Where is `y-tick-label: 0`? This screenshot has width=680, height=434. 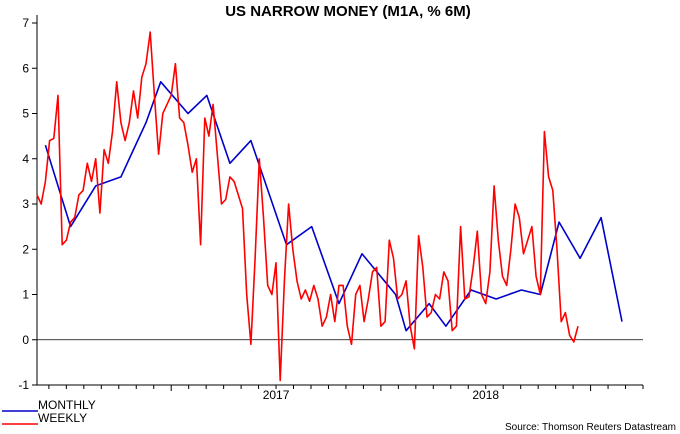
y-tick-label: 0 is located at coordinates (25, 340).